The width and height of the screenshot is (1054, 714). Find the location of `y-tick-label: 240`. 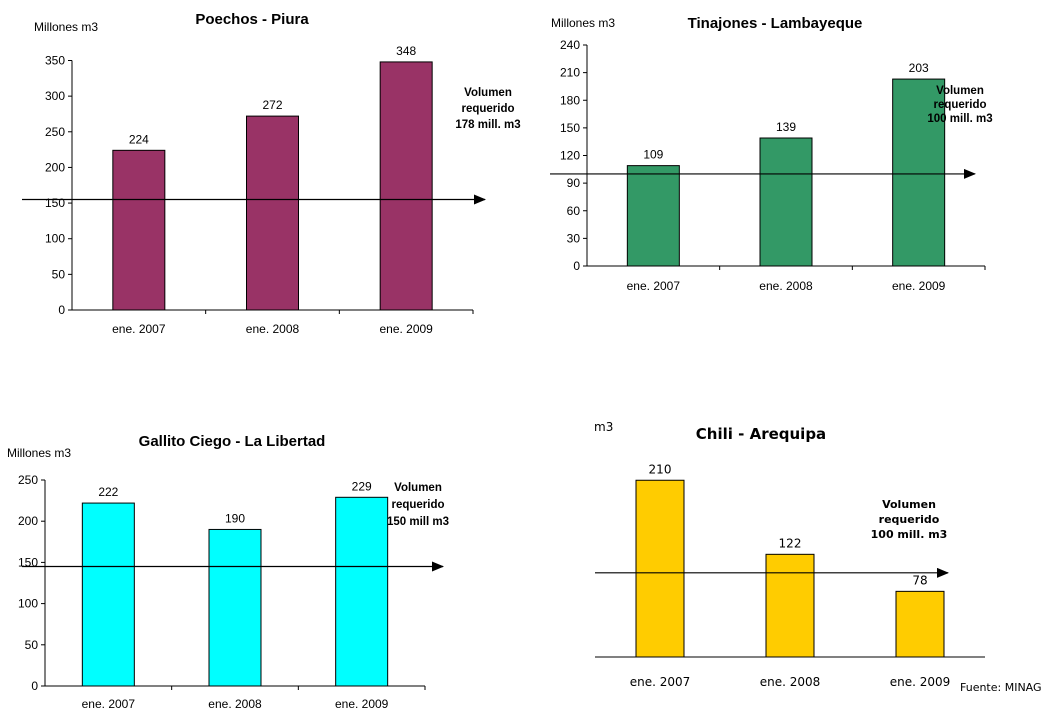

y-tick-label: 240 is located at coordinates (570, 45).